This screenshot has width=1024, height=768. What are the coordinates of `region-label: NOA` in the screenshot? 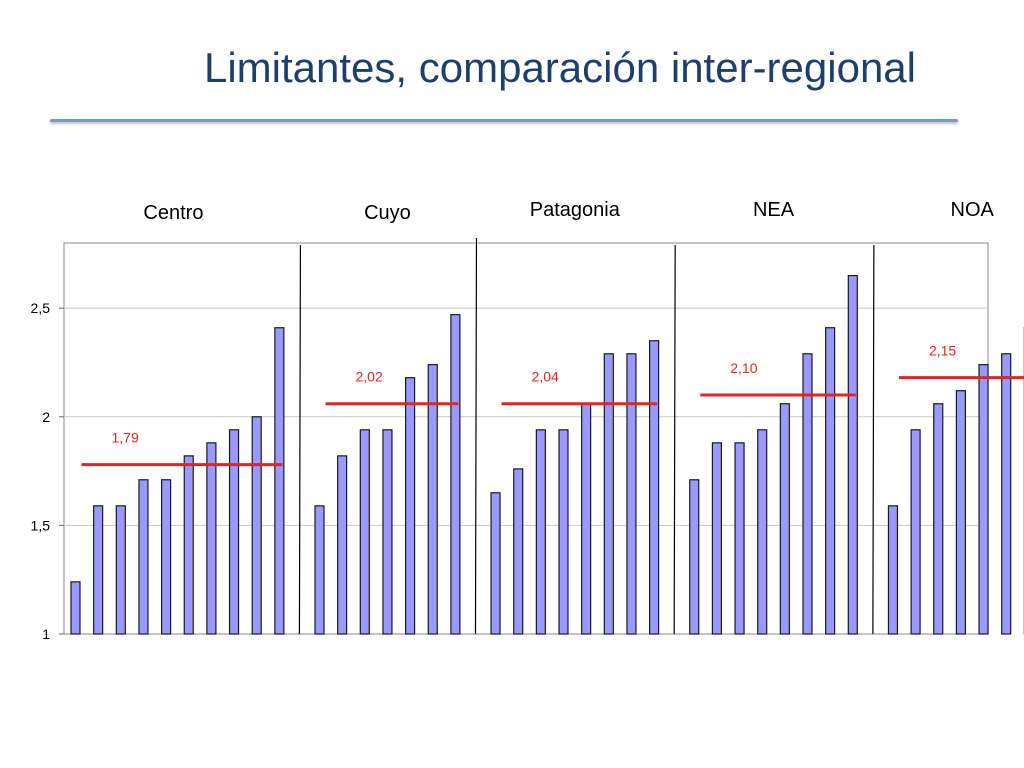 It's located at (973, 210).